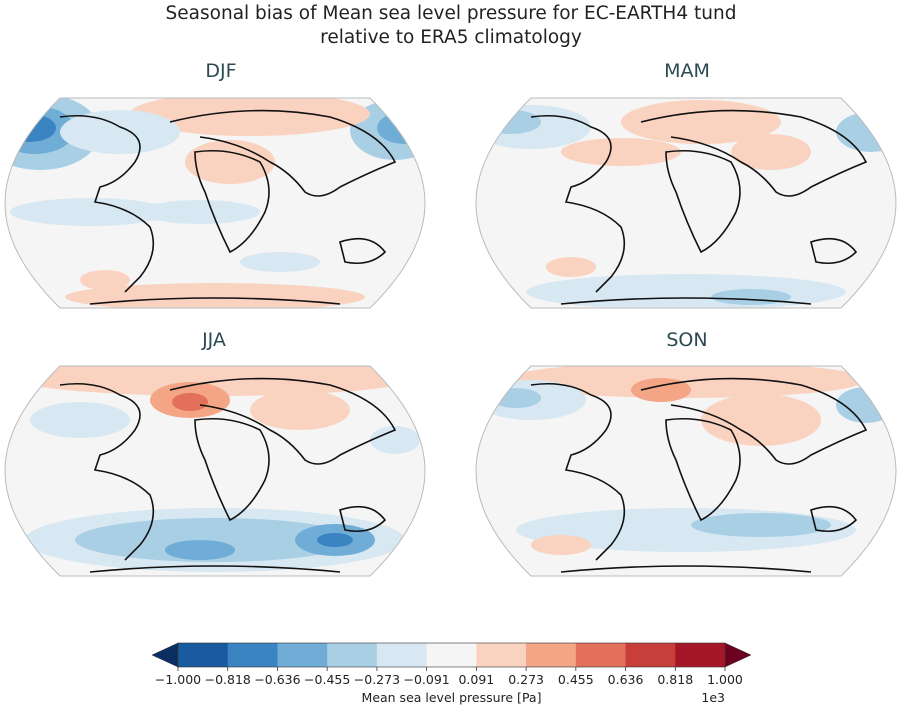 The image size is (902, 707). Describe the element at coordinates (687, 71) in the screenshot. I see `panel-title-mam: MAM` at that location.